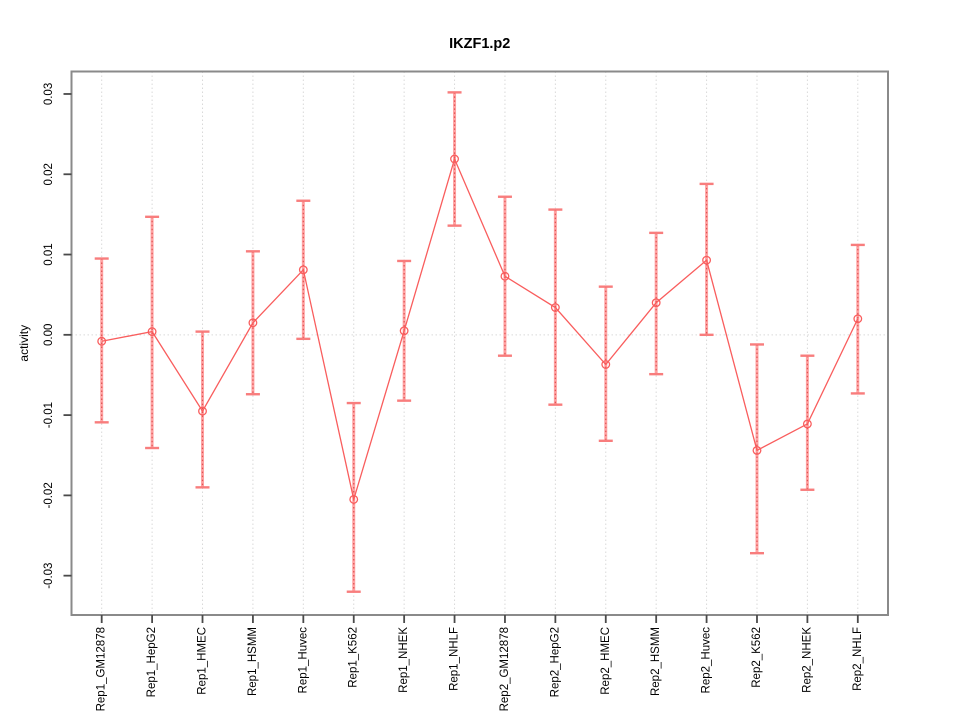 Image resolution: width=960 pixels, height=720 pixels. What do you see at coordinates (555, 662) in the screenshot?
I see `x-tick-label: Rep2_HepG2` at bounding box center [555, 662].